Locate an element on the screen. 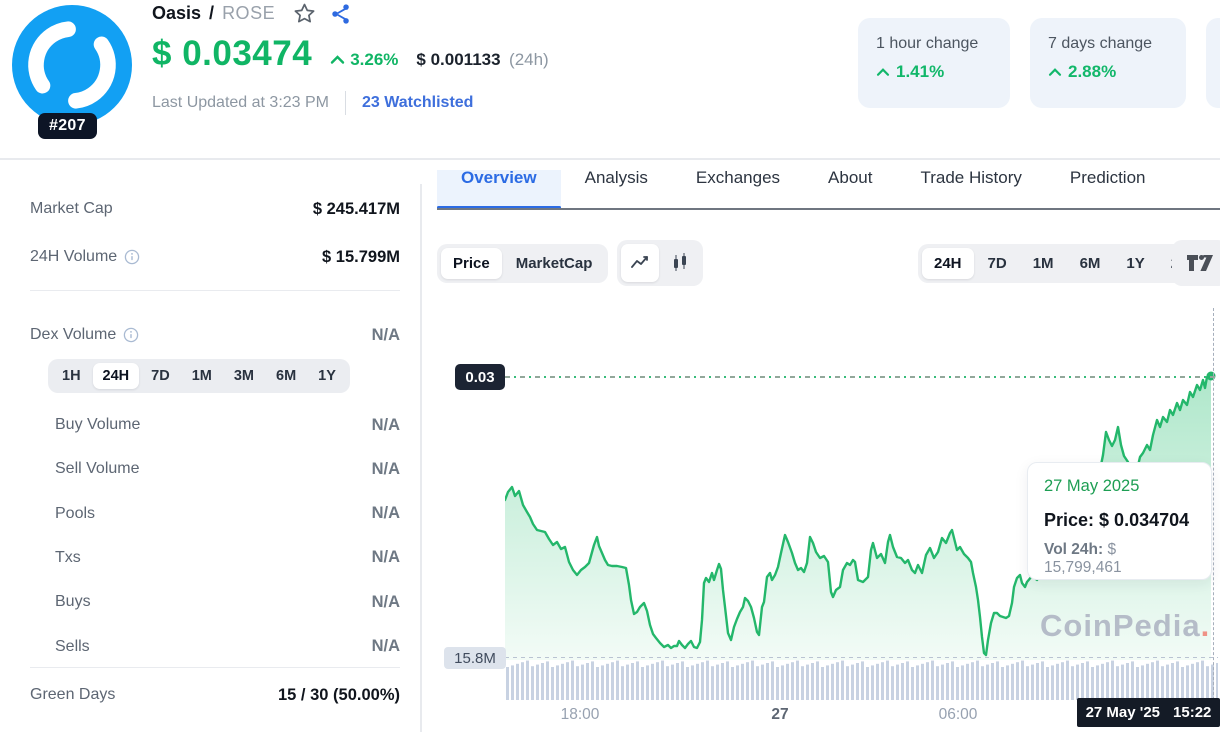 The image size is (1220, 732). stat-label: 24H Volume is located at coordinates (85, 257).